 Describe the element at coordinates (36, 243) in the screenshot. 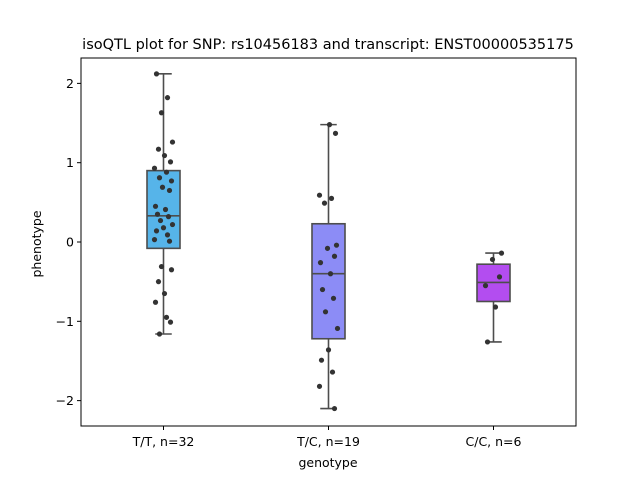

I see `y-axis-label: phenotype` at that location.